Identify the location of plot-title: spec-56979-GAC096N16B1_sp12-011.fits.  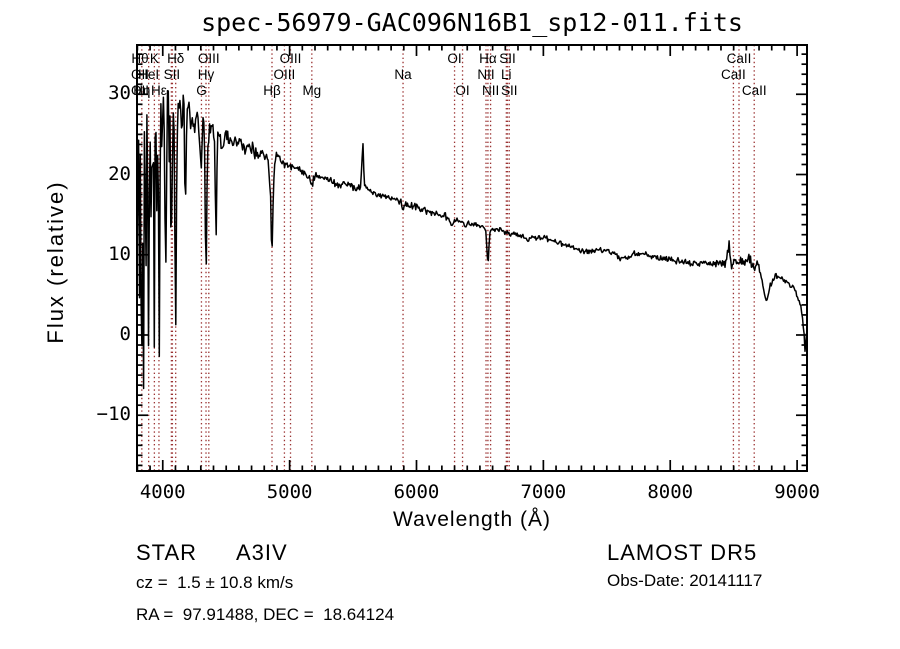
(472, 22).